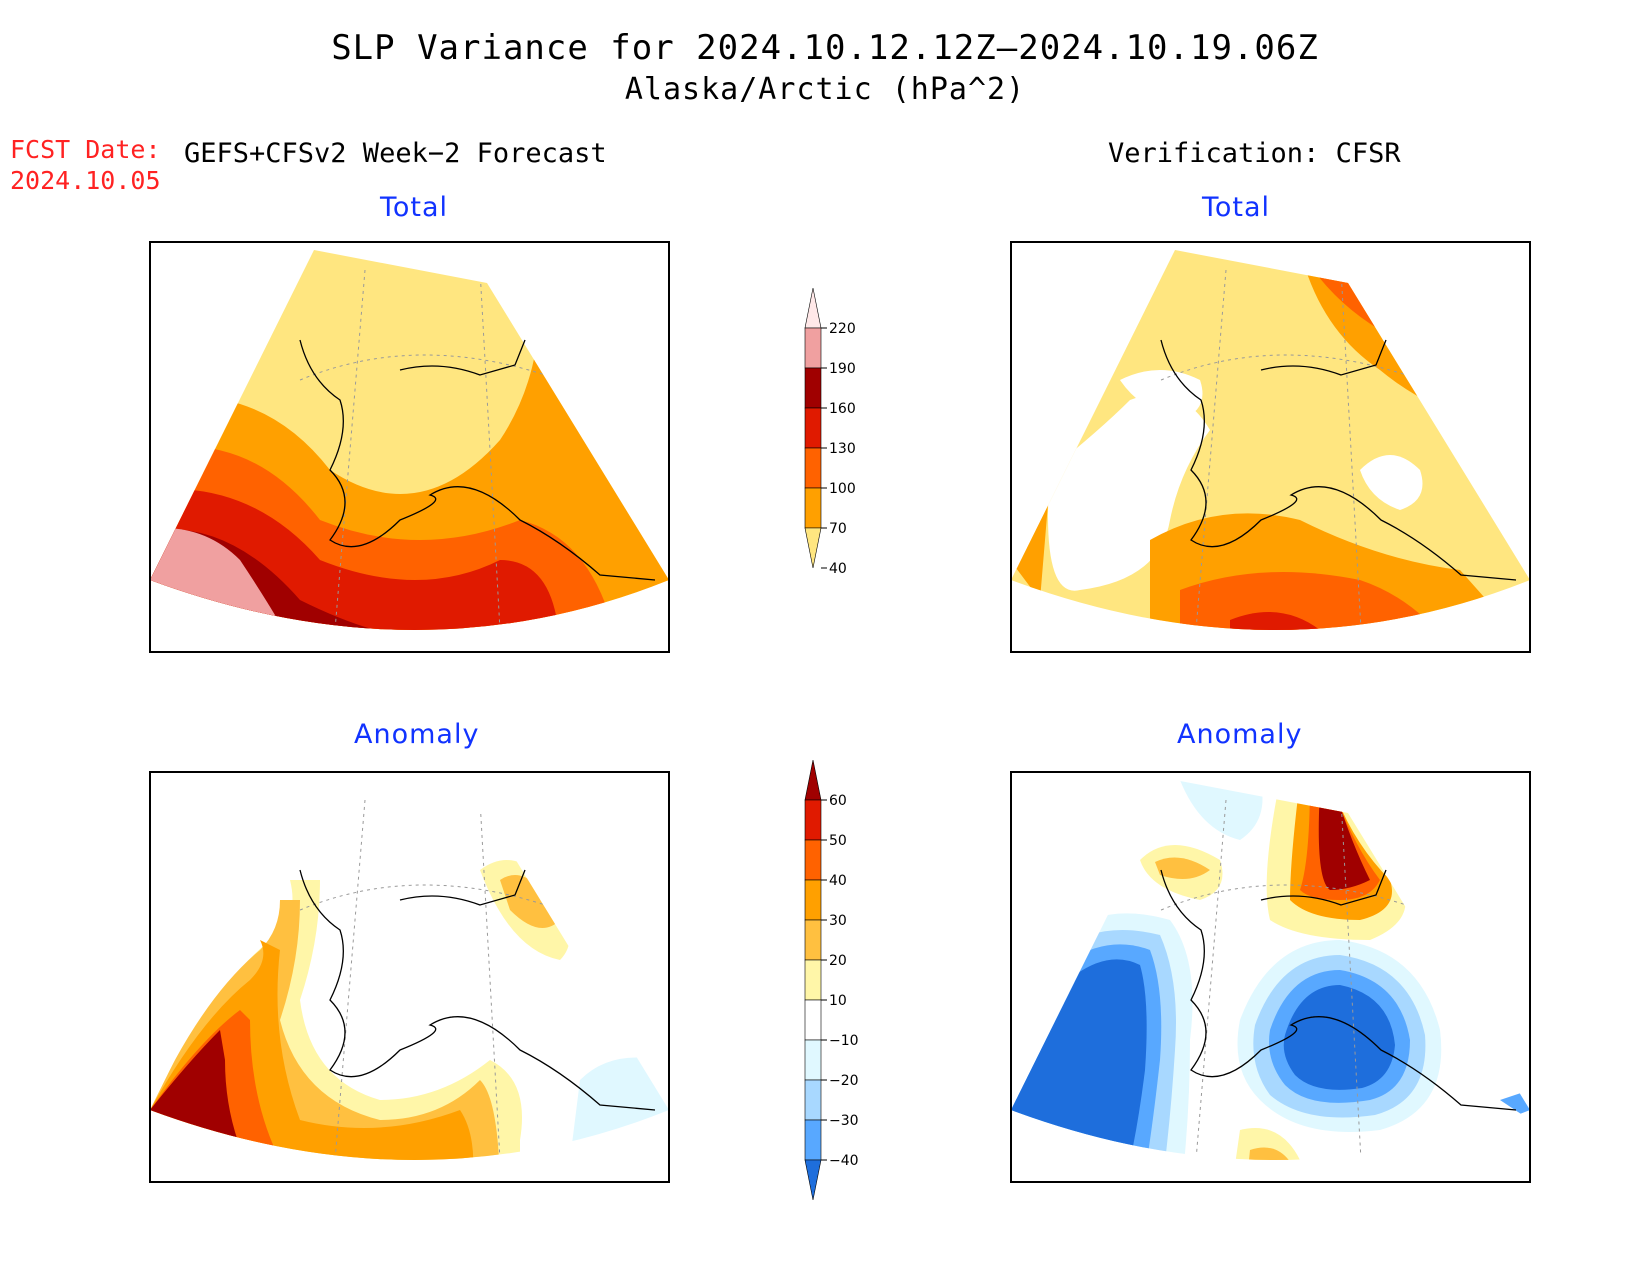 The width and height of the screenshot is (1650, 1275). I want to click on anomaly-colorbar-tick-label: −20, so click(844, 1081).